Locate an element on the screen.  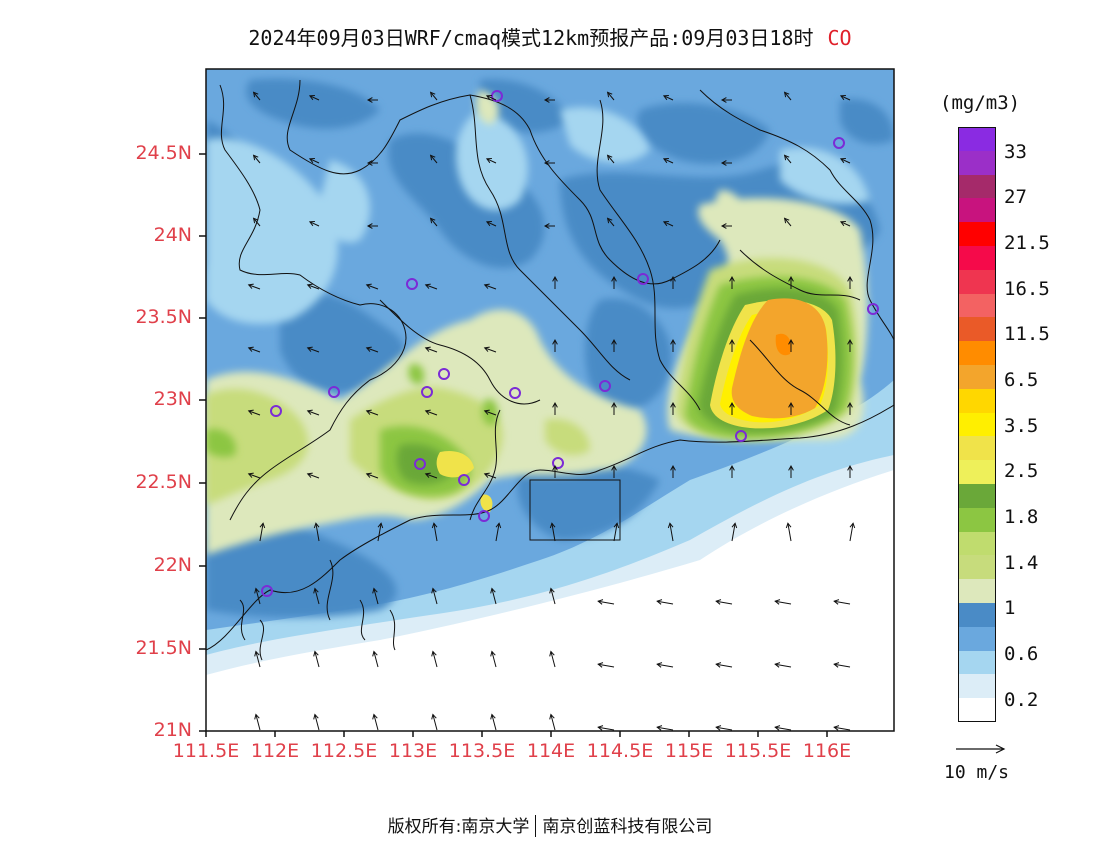
colorbar-label: 33 is located at coordinates (1015, 152).